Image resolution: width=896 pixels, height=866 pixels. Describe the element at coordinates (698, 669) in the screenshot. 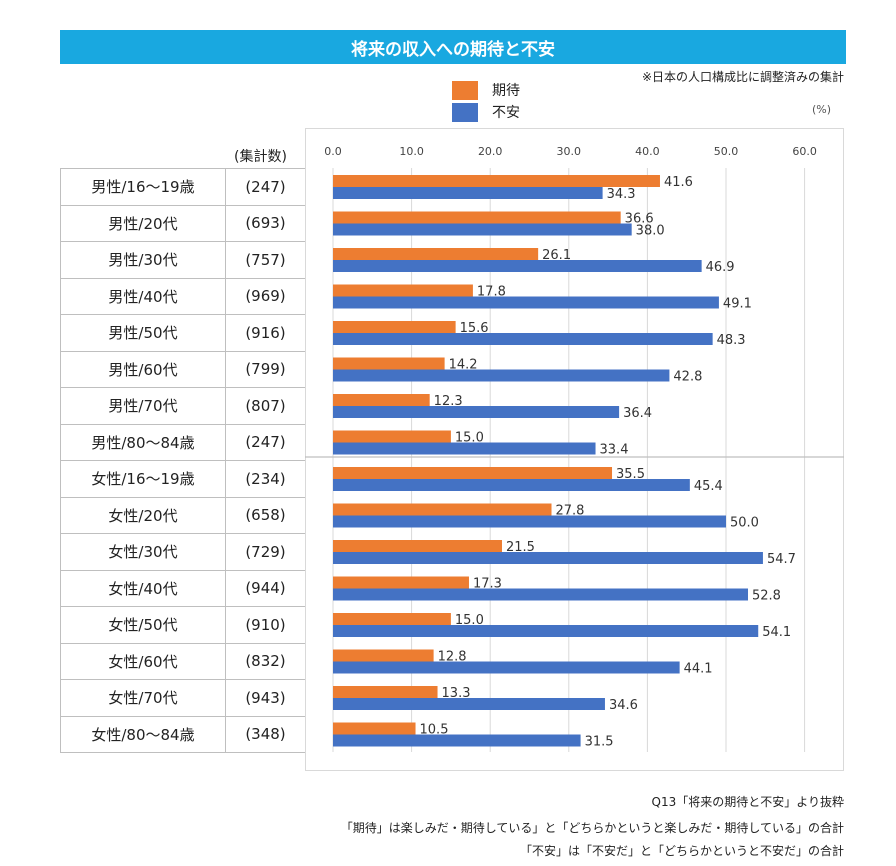

I see `data-label-anxiety: 44.1` at that location.